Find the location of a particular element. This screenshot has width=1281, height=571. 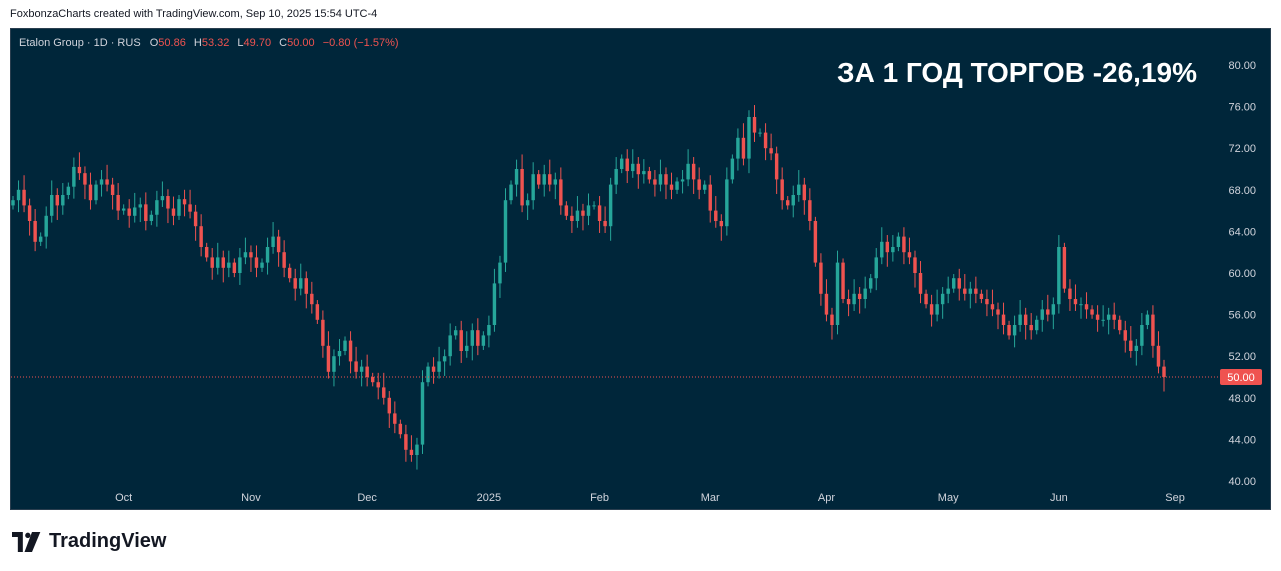

brand-name: TradingView is located at coordinates (108, 541).